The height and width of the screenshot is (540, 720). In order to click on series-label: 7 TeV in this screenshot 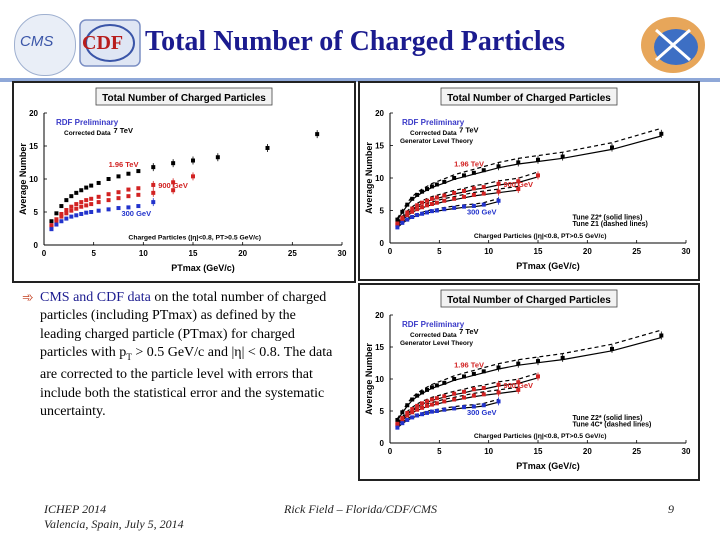, I will do `click(468, 331)`.